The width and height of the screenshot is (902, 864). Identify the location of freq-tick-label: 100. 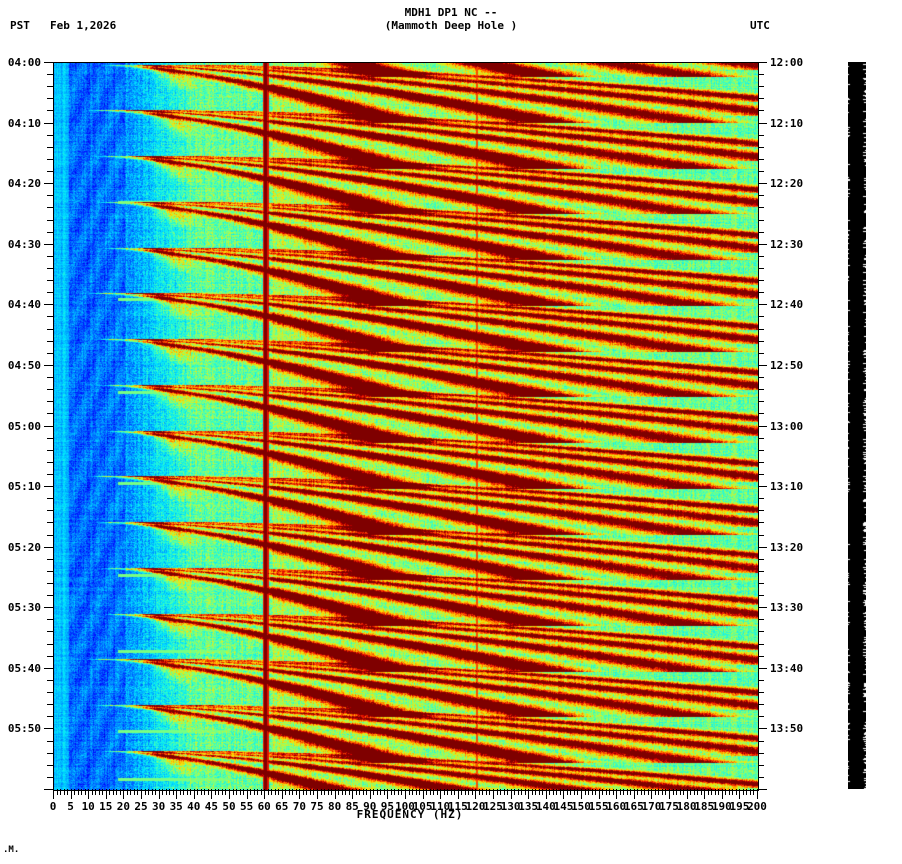
(405, 806).